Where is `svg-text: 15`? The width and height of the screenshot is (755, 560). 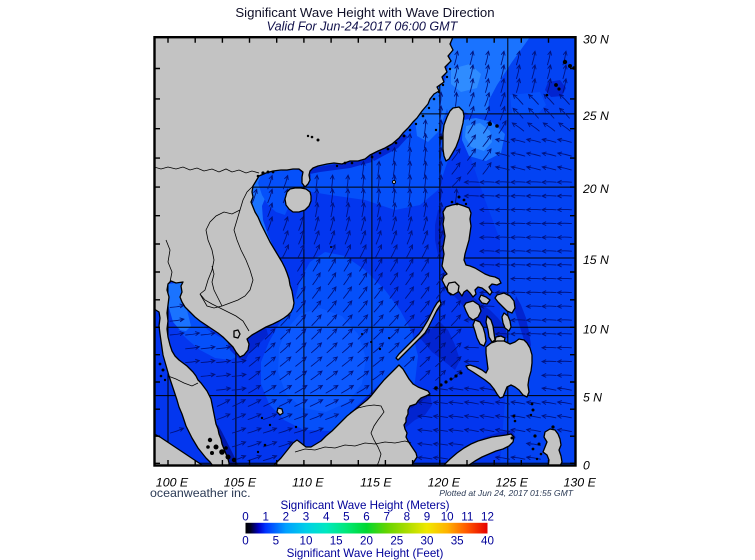
svg-text: 15 is located at coordinates (336, 541).